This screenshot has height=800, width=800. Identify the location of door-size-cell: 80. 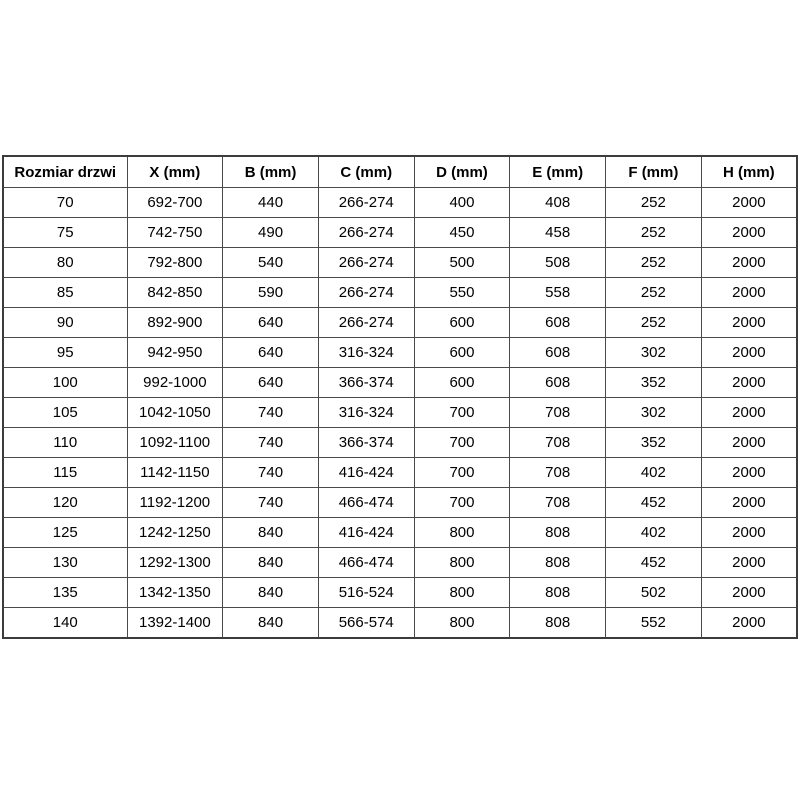
(65, 262).